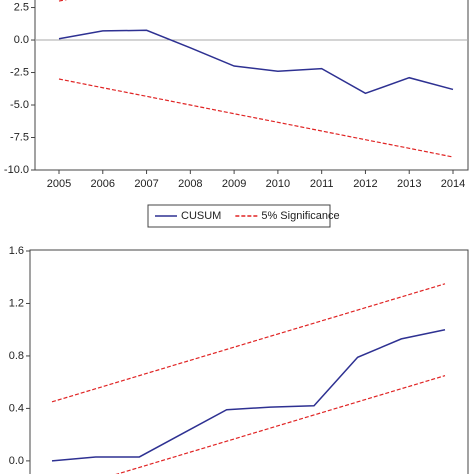 Image resolution: width=474 pixels, height=474 pixels. Describe the element at coordinates (365, 184) in the screenshot. I see `x-tick-label: 2012` at that location.